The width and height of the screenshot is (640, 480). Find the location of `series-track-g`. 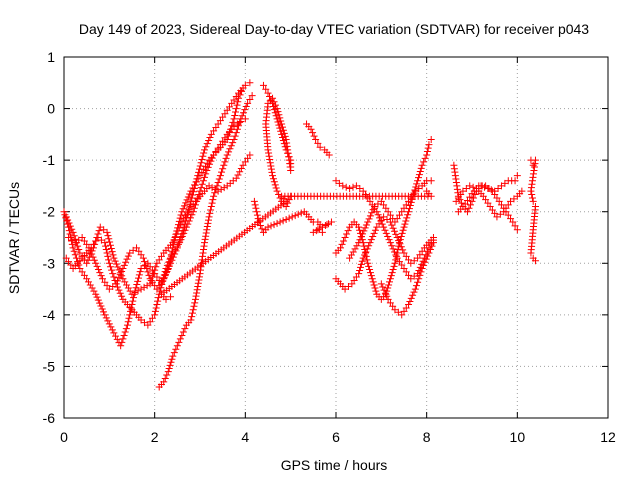

series-track-g is located at coordinates (292, 216).